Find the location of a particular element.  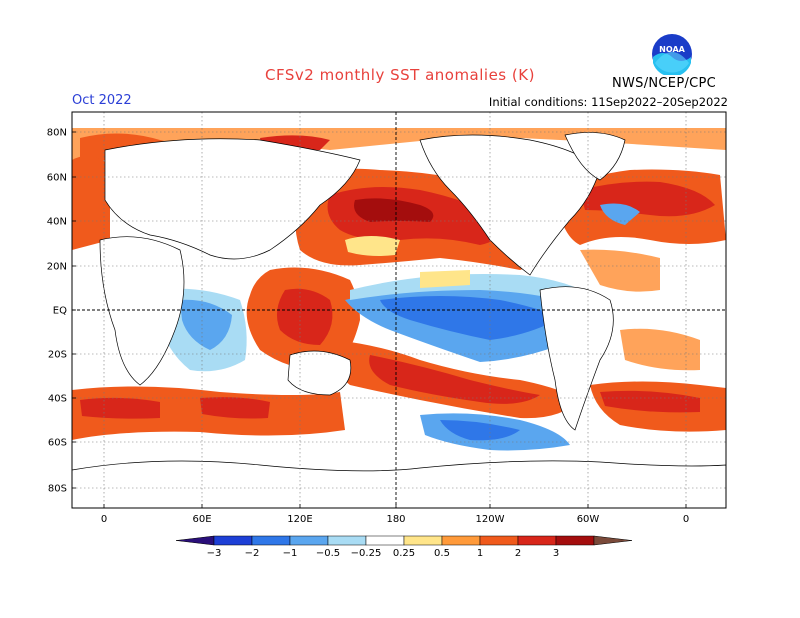

agency-label: NWS/NCEP/CPC is located at coordinates (664, 83).